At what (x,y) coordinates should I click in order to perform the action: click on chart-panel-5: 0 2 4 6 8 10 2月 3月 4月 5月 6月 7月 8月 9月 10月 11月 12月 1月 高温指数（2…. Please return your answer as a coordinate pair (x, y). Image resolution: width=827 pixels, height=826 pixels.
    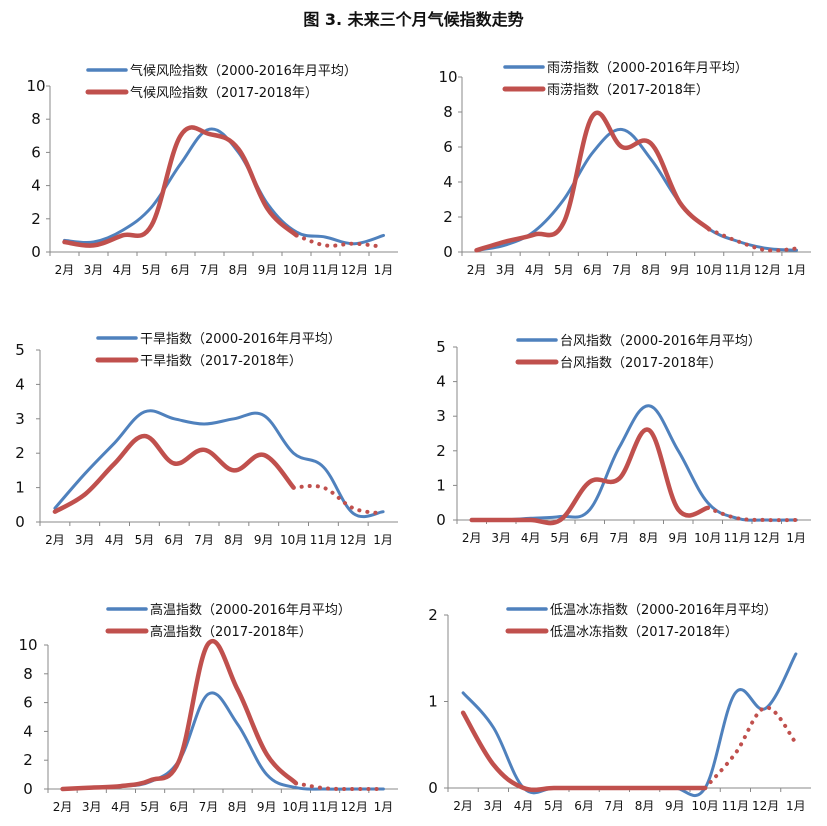
    Looking at the image, I should click on (208, 708).